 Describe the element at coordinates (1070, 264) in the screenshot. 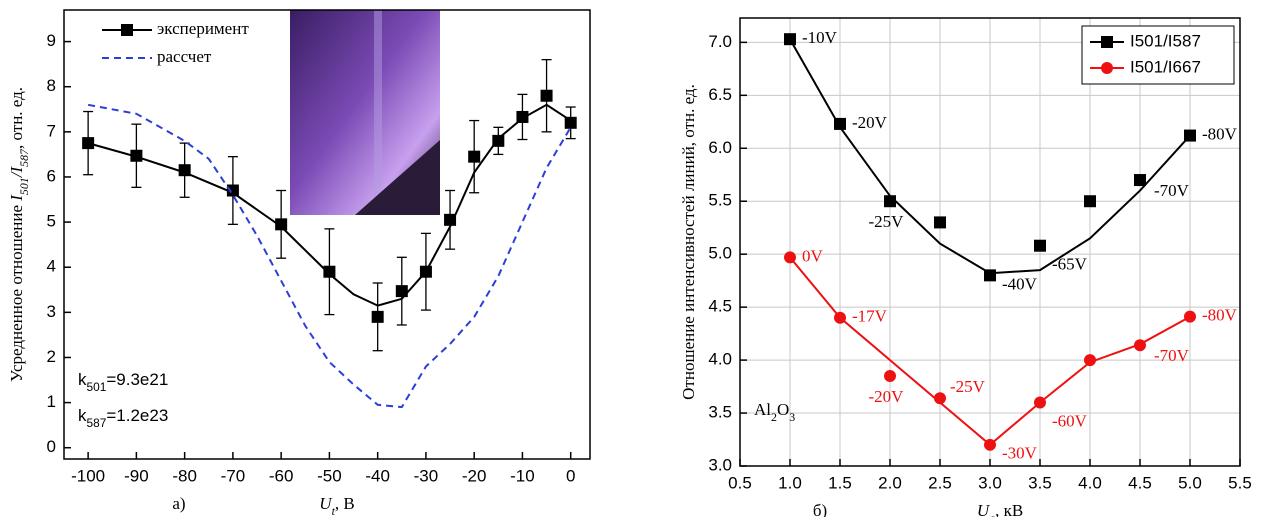

I see `point-label: -65V` at that location.